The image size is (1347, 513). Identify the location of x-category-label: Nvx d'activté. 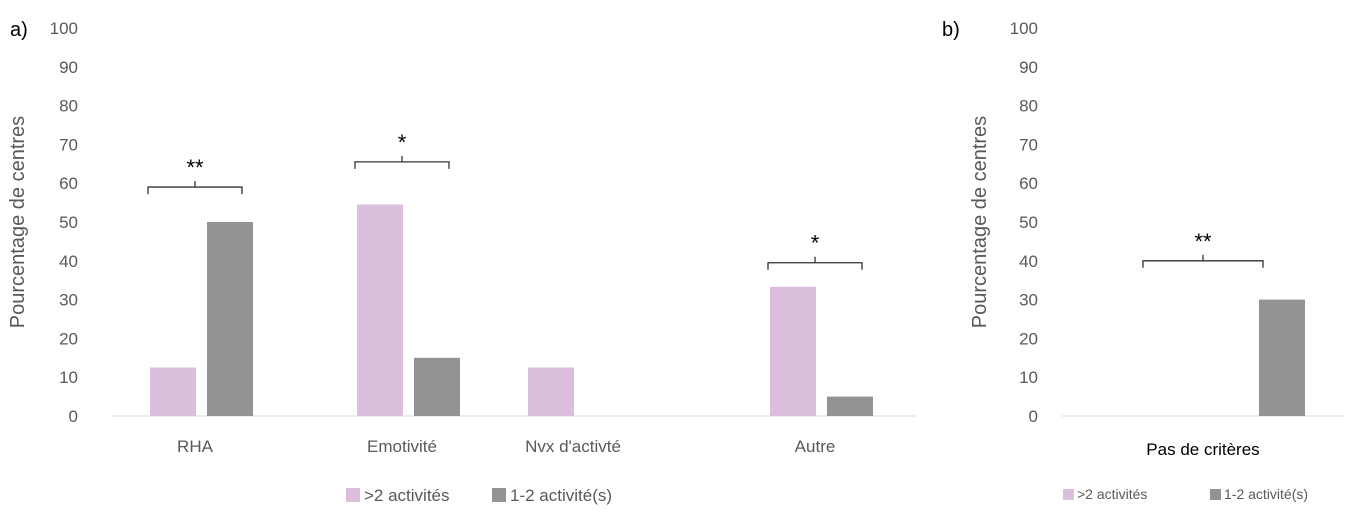
(573, 446).